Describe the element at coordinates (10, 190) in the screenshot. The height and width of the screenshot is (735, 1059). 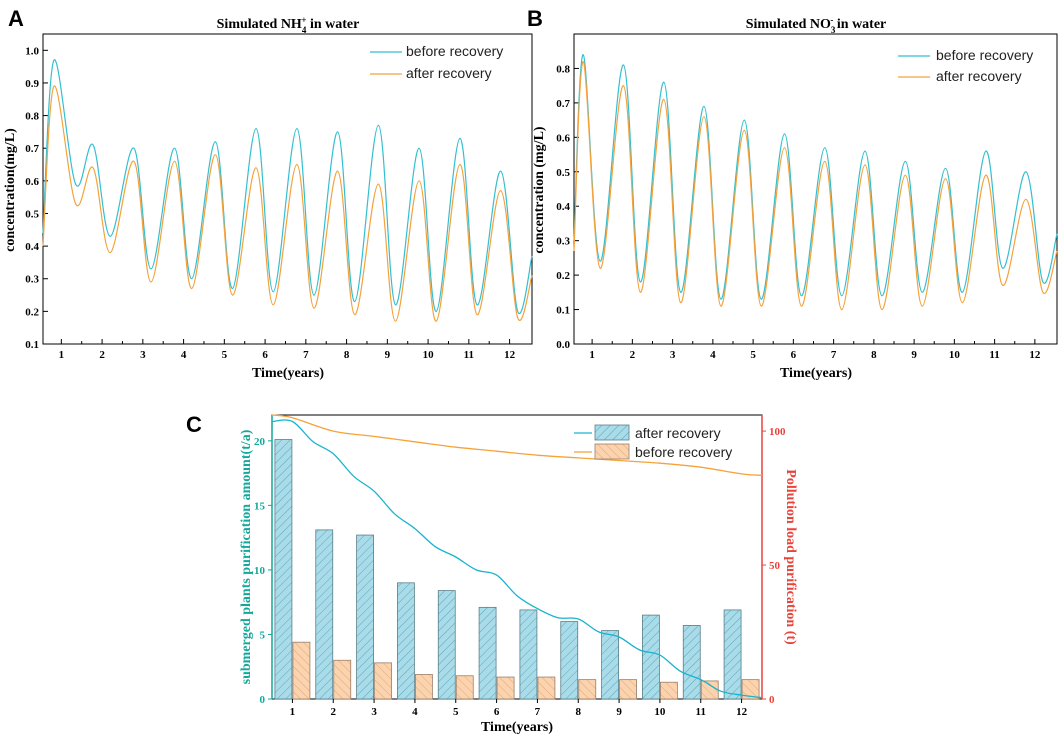
I see `y-axis-label-a: concentration(mg/L)` at that location.